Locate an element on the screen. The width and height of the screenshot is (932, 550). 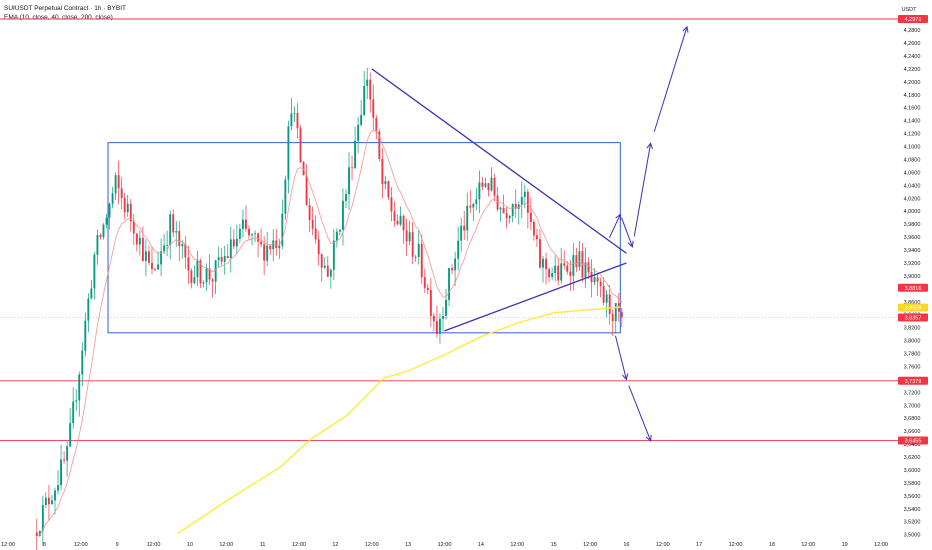
price-tick-label: 3,7200 is located at coordinates (912, 393).